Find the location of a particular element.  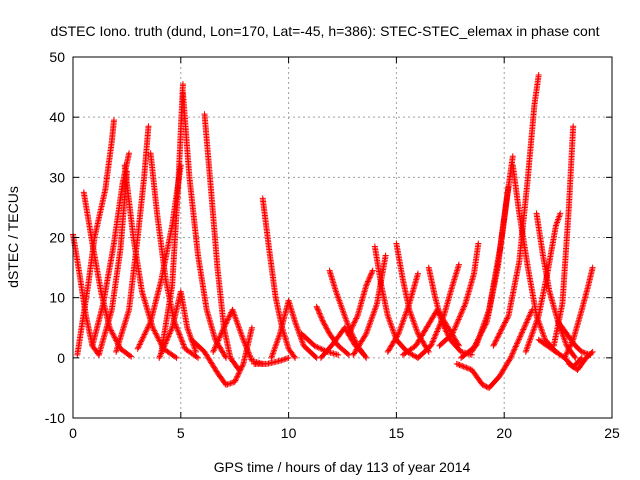

x-tick-label: 5 is located at coordinates (181, 433).